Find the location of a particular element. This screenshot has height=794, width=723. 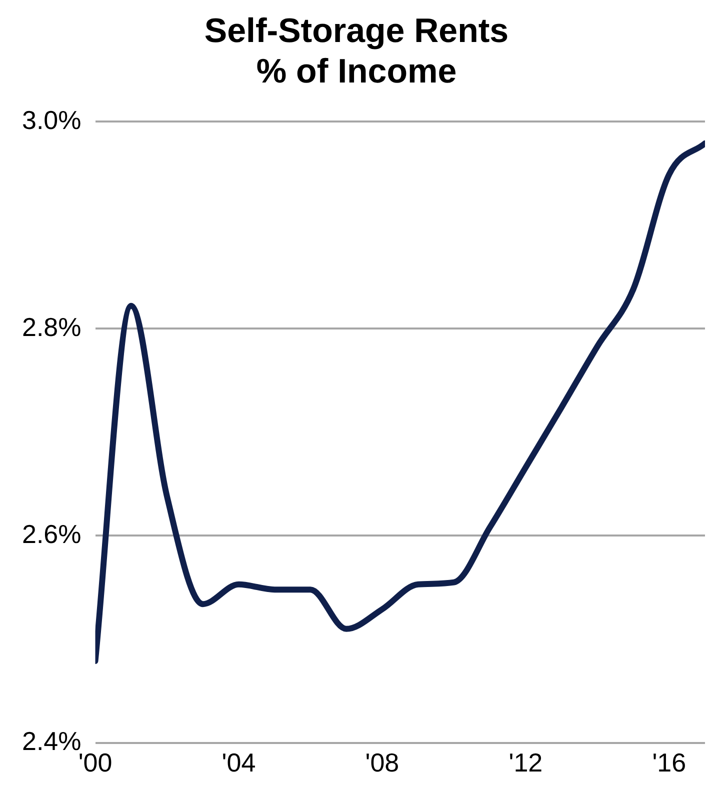

y-tick-label: 3.0% is located at coordinates (52, 119).